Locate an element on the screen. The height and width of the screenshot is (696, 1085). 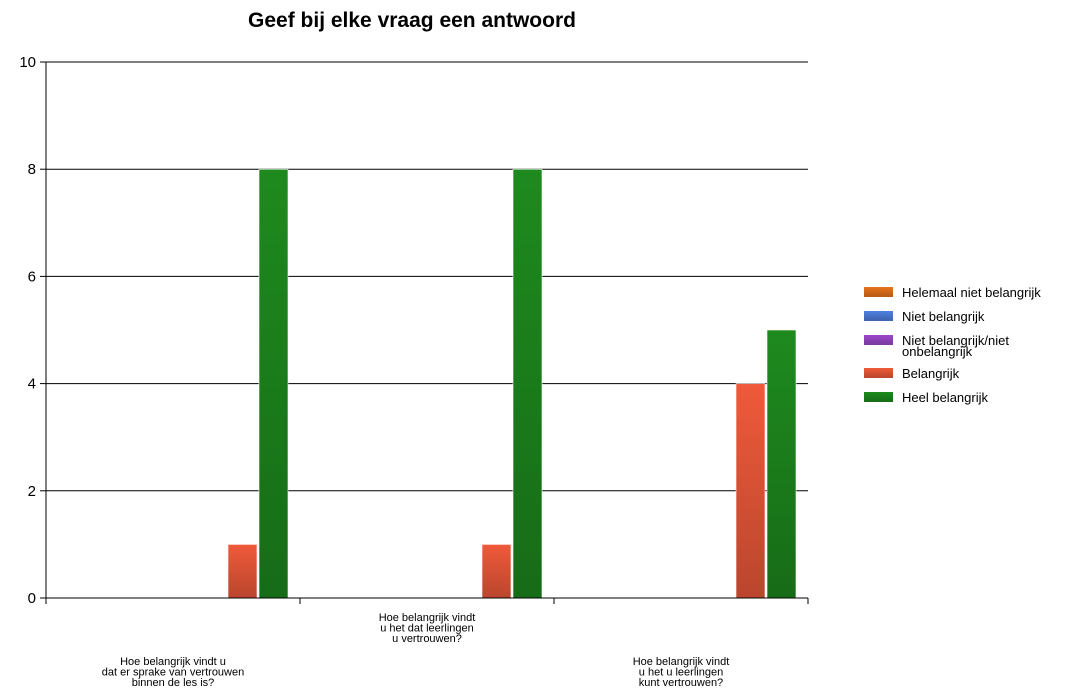
legend-label: Heel belangrijk is located at coordinates (945, 397).